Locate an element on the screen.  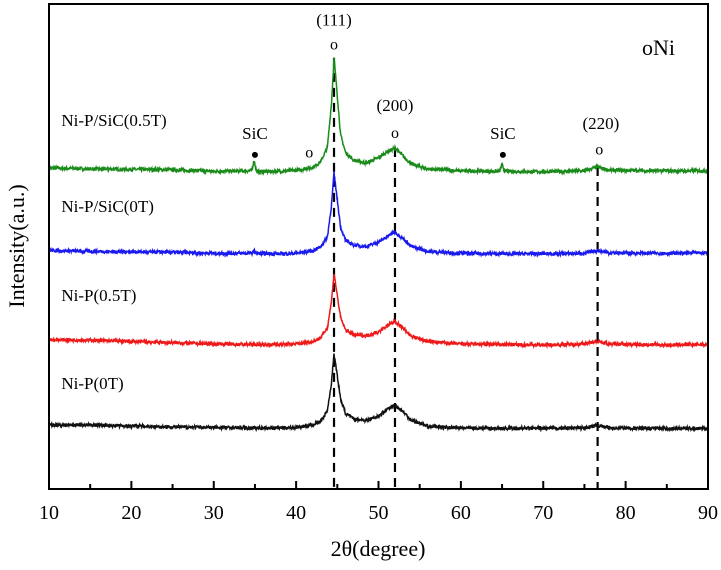
x-tick-label: 40 is located at coordinates (296, 513).